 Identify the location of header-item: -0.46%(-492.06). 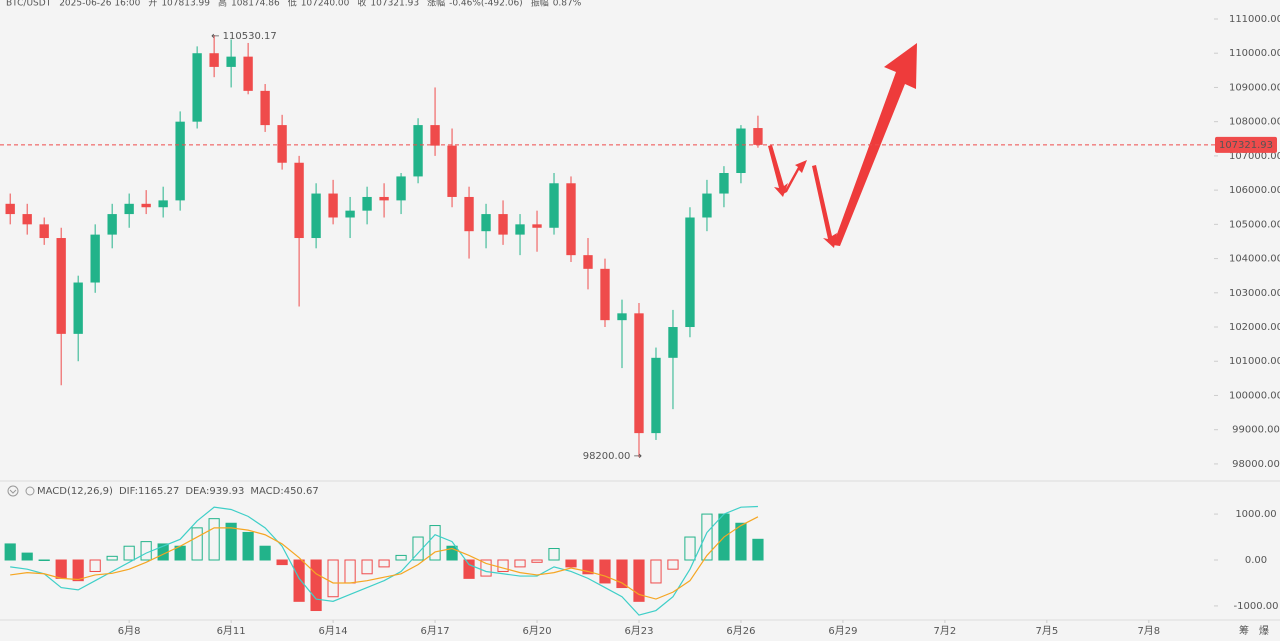
(486, 4).